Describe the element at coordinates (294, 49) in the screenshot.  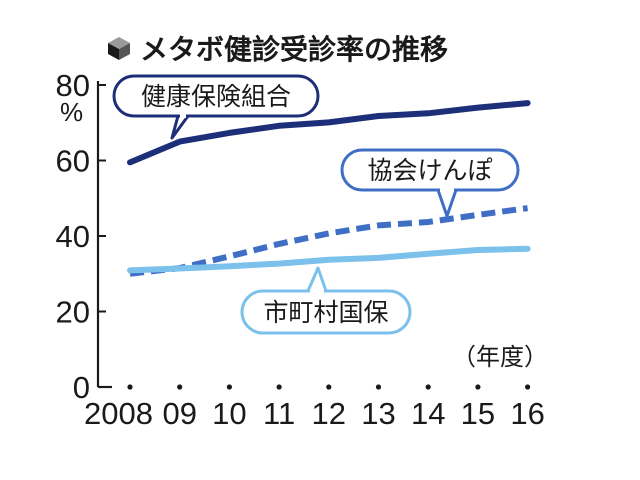
I see `chart-title: メタボ健診受診率の推移` at that location.